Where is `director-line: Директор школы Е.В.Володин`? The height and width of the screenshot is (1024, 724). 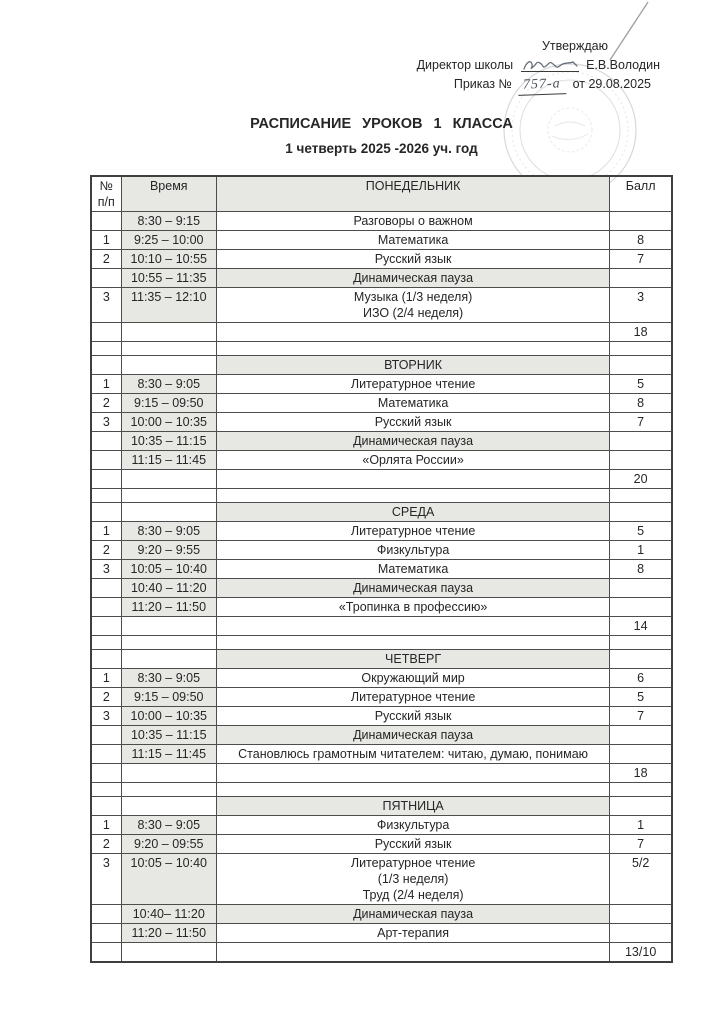 director-line: Директор школы Е.В.Володин is located at coordinates (538, 65).